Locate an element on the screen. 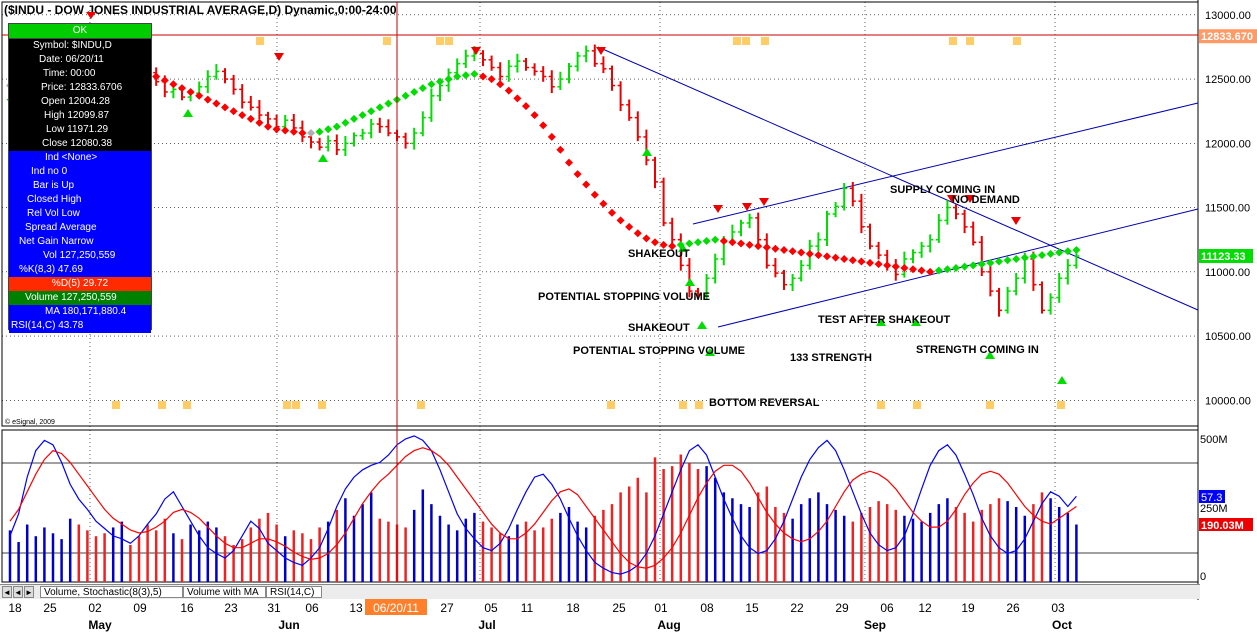 The image size is (1257, 634). stoch-d-row: %D(5) 29.72 is located at coordinates (80, 284).